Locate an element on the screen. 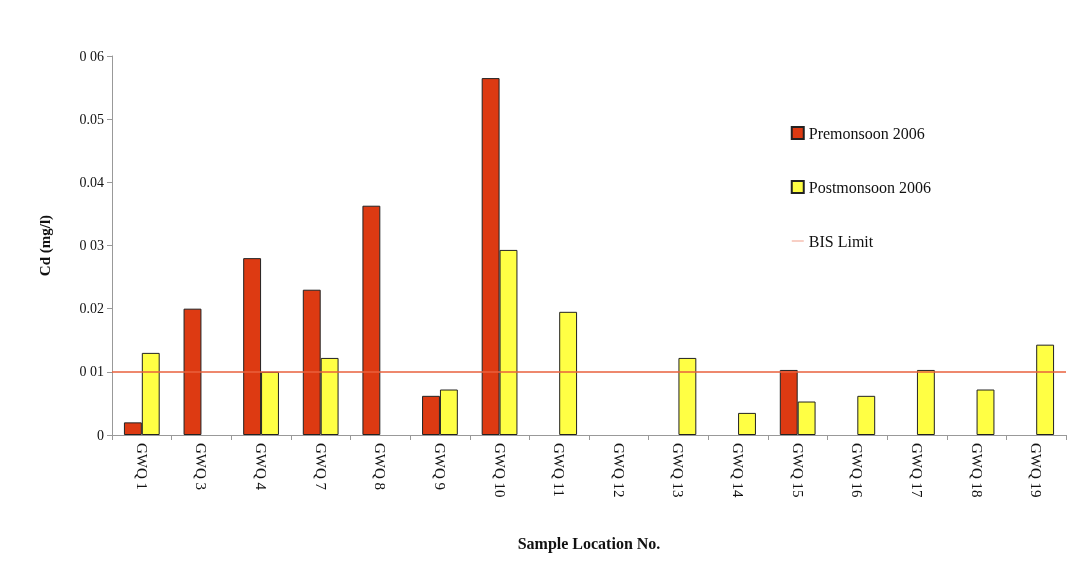 The image size is (1086, 578). y-tick-label: 0 is located at coordinates (100, 435).